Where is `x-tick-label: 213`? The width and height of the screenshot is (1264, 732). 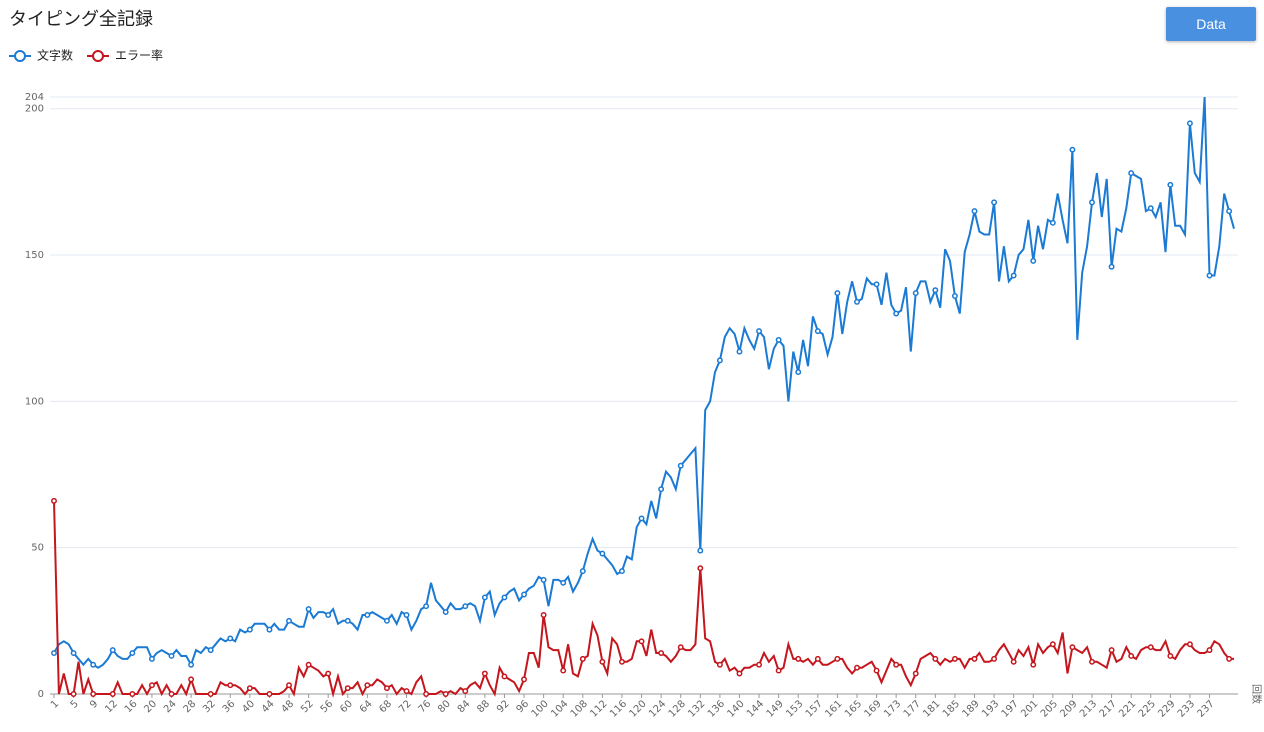
x-tick-label: 213 is located at coordinates (1088, 708).